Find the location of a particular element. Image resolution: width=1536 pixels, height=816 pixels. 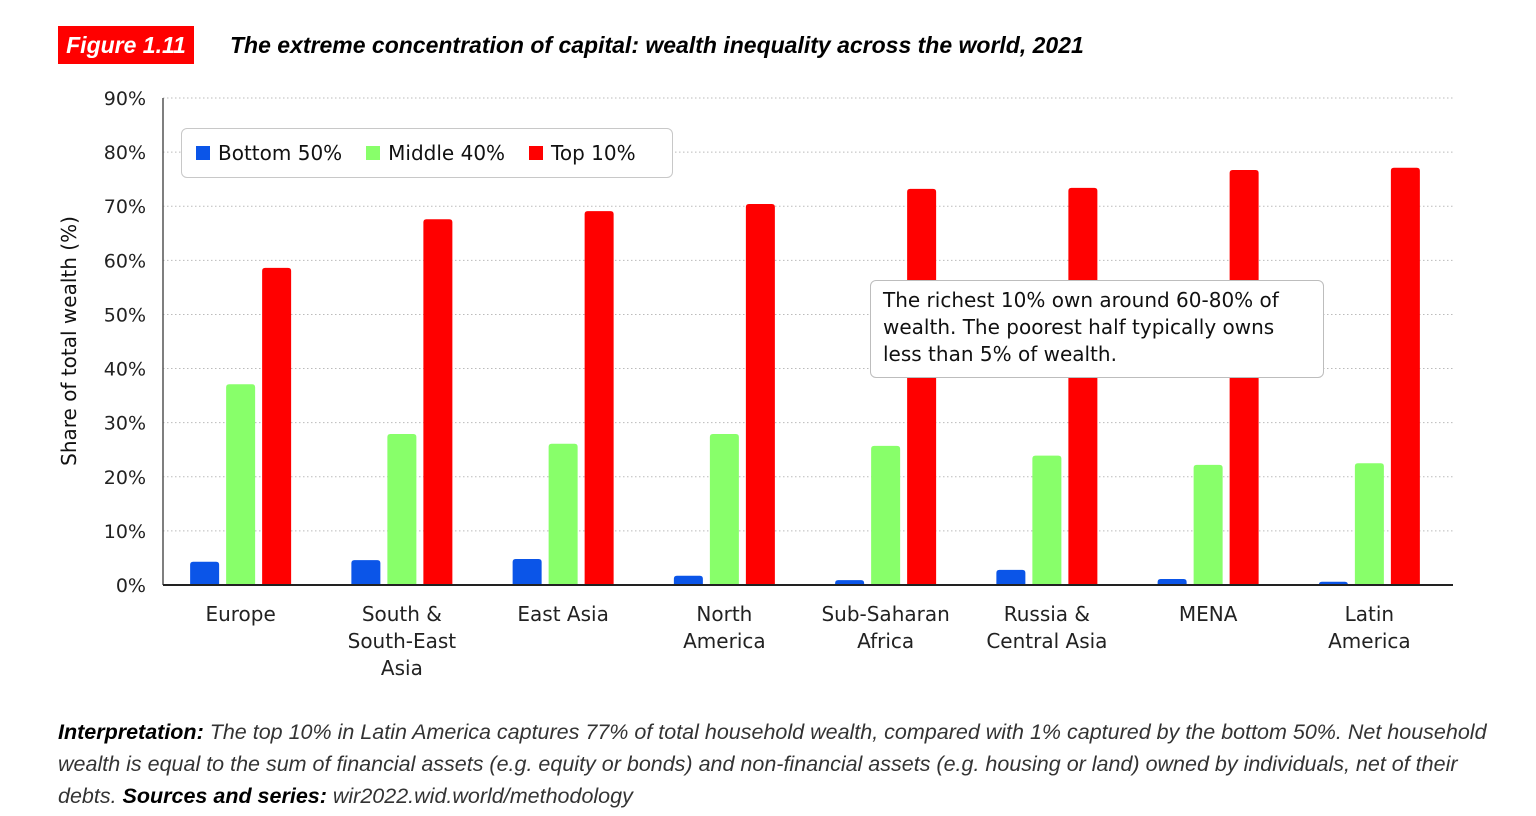

legend-item-middle40: Middle 40% is located at coordinates (435, 153).